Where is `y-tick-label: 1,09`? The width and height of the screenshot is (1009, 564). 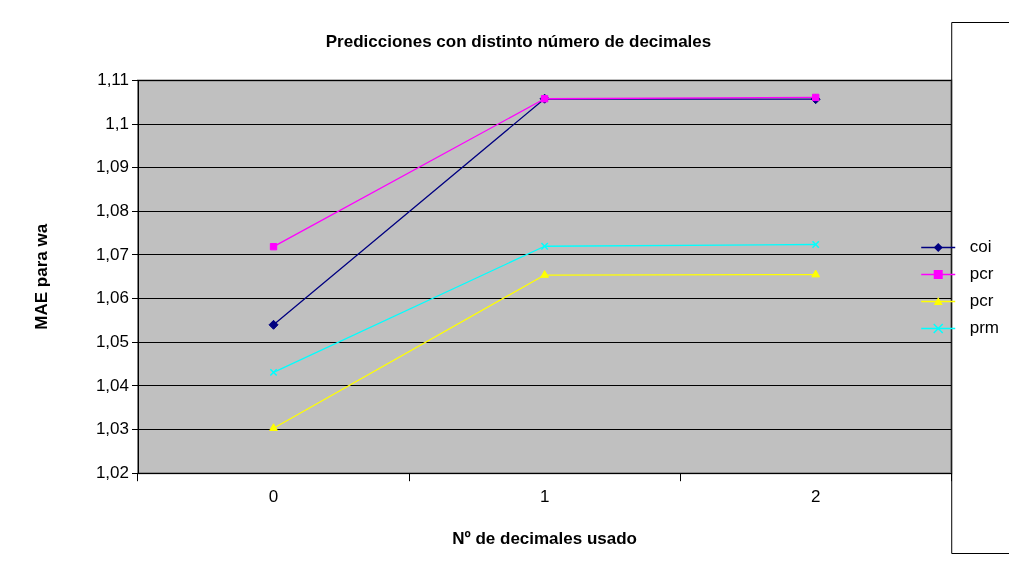
y-tick-label: 1,09 is located at coordinates (112, 167).